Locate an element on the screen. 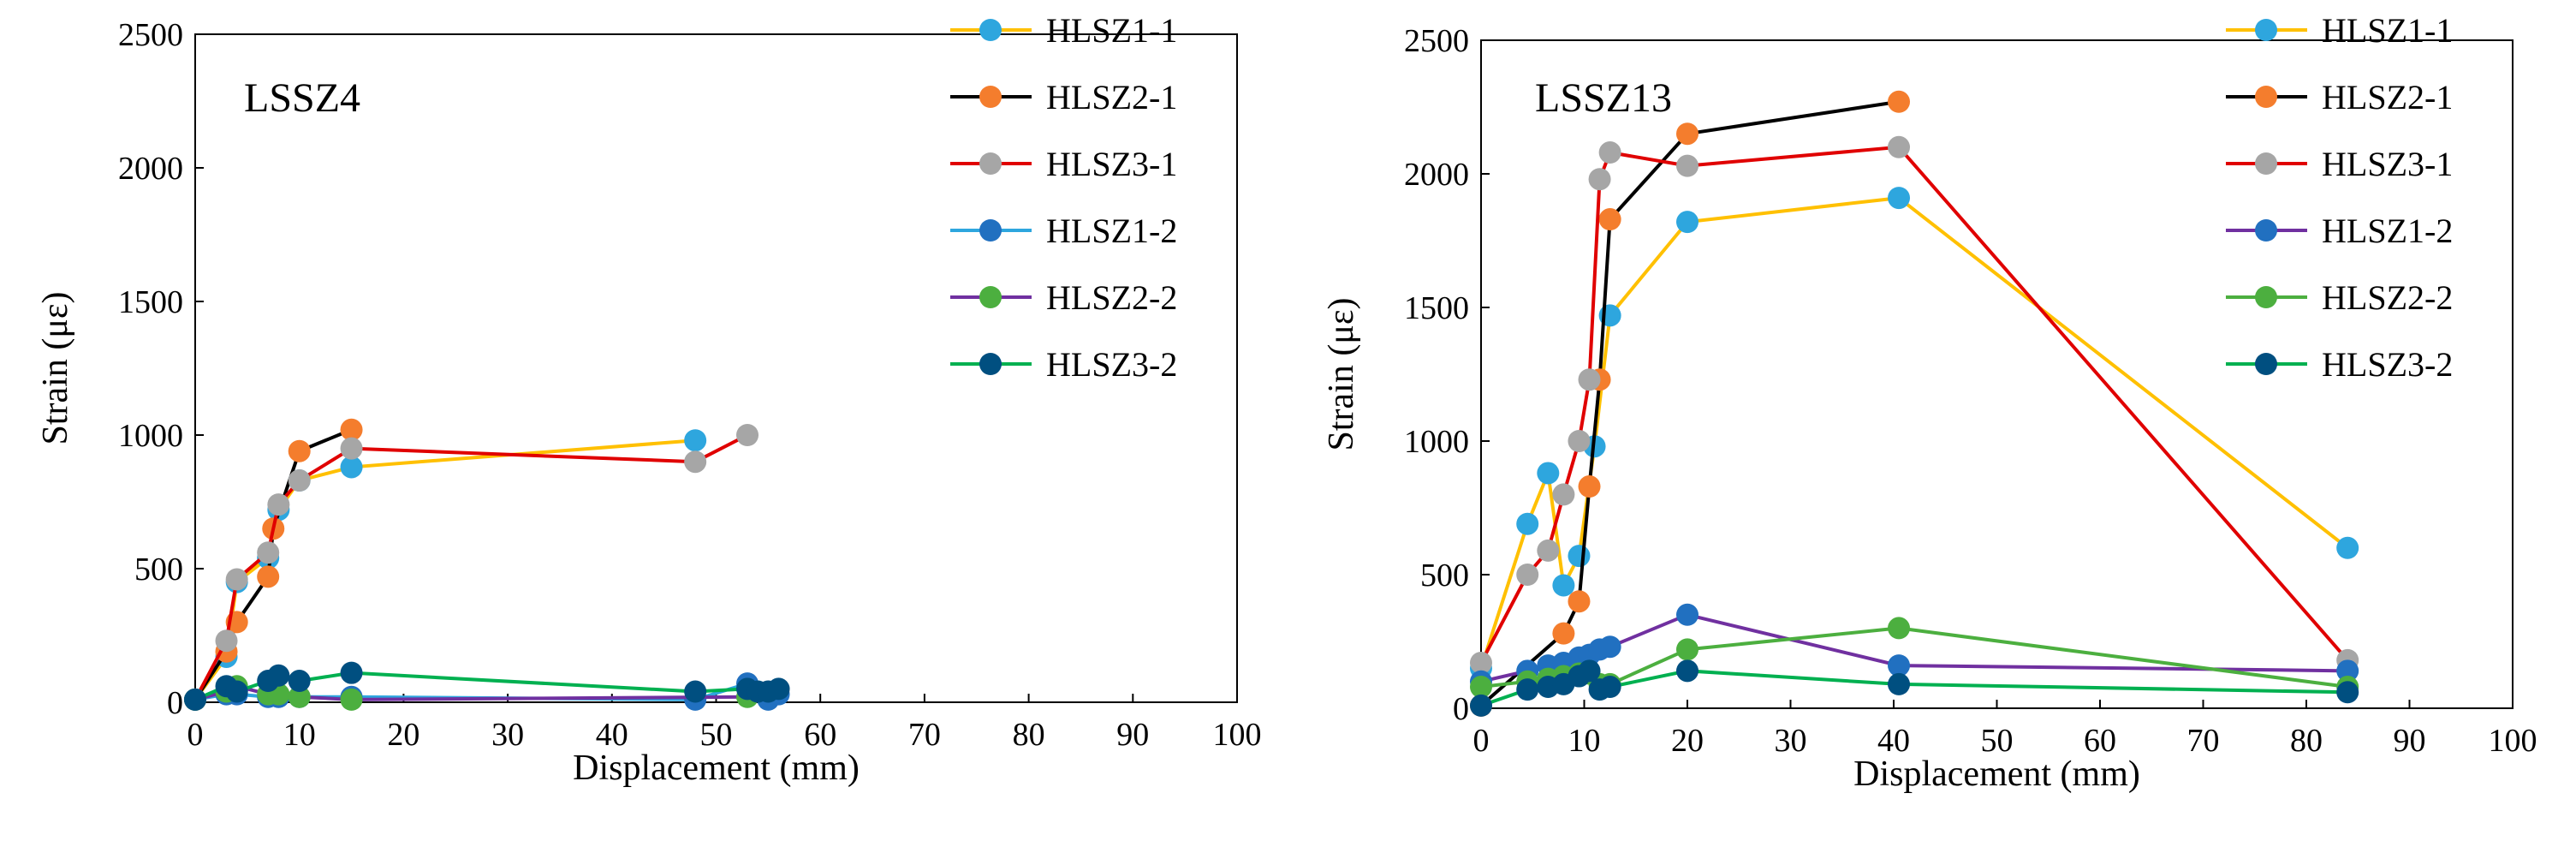 The width and height of the screenshot is (2576, 841). legend-label: HLSZ2-1 is located at coordinates (1111, 97).